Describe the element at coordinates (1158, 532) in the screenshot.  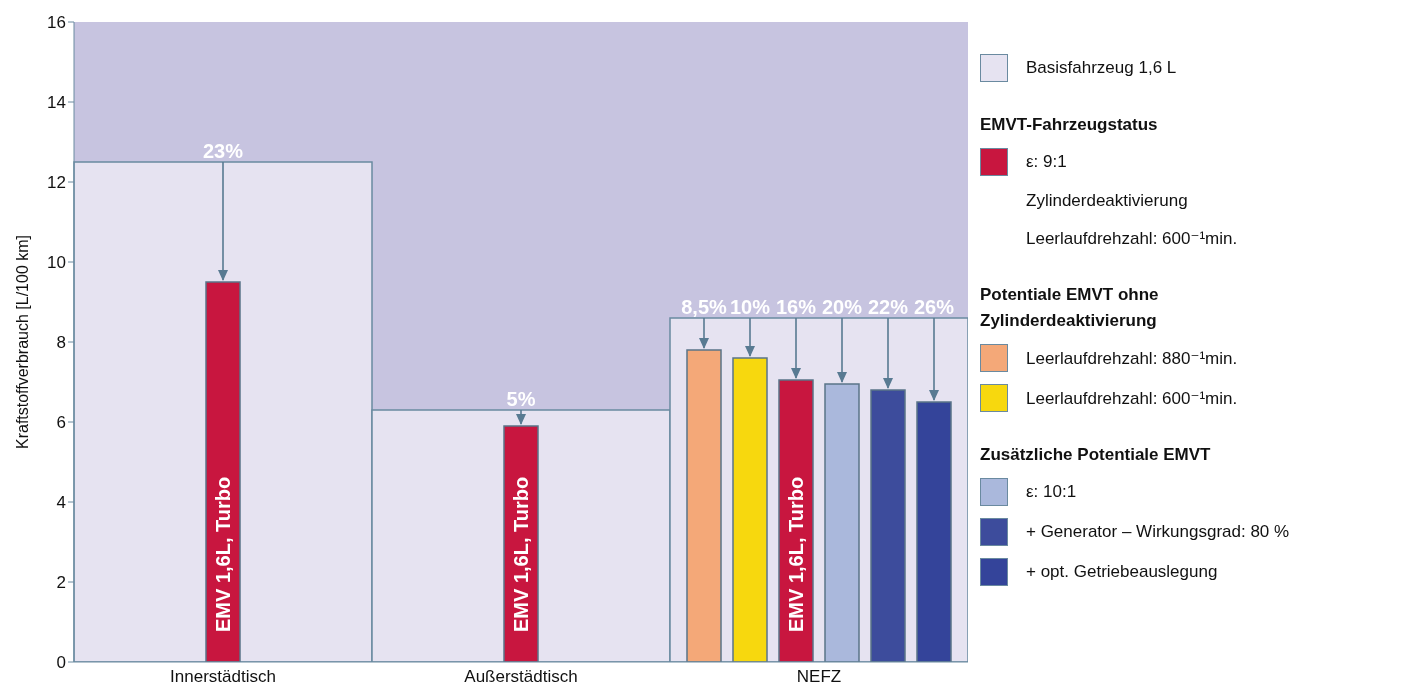
I see `legend-label: + Generator – Wirkungsgrad: 80 %` at that location.